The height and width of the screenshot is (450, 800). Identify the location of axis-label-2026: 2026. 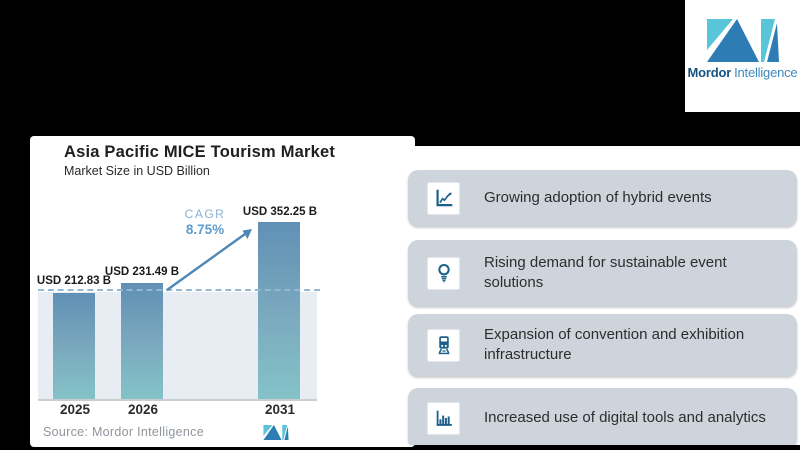
(143, 409).